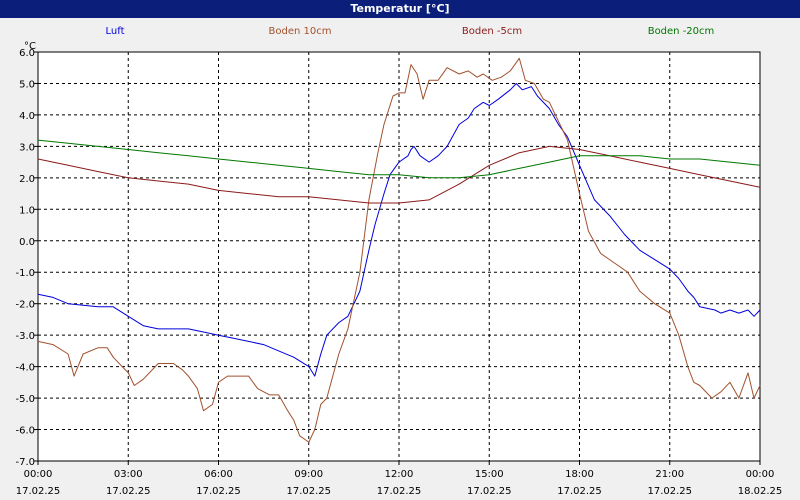 The image size is (800, 500). I want to click on y-axis-unit-label: °C, so click(30, 46).